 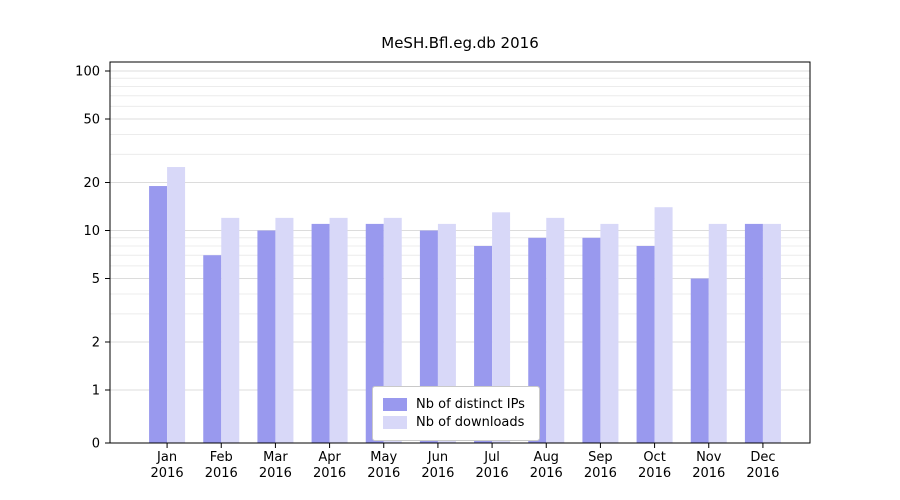 What do you see at coordinates (762, 457) in the screenshot?
I see `x-tick-label-month: Dec` at bounding box center [762, 457].